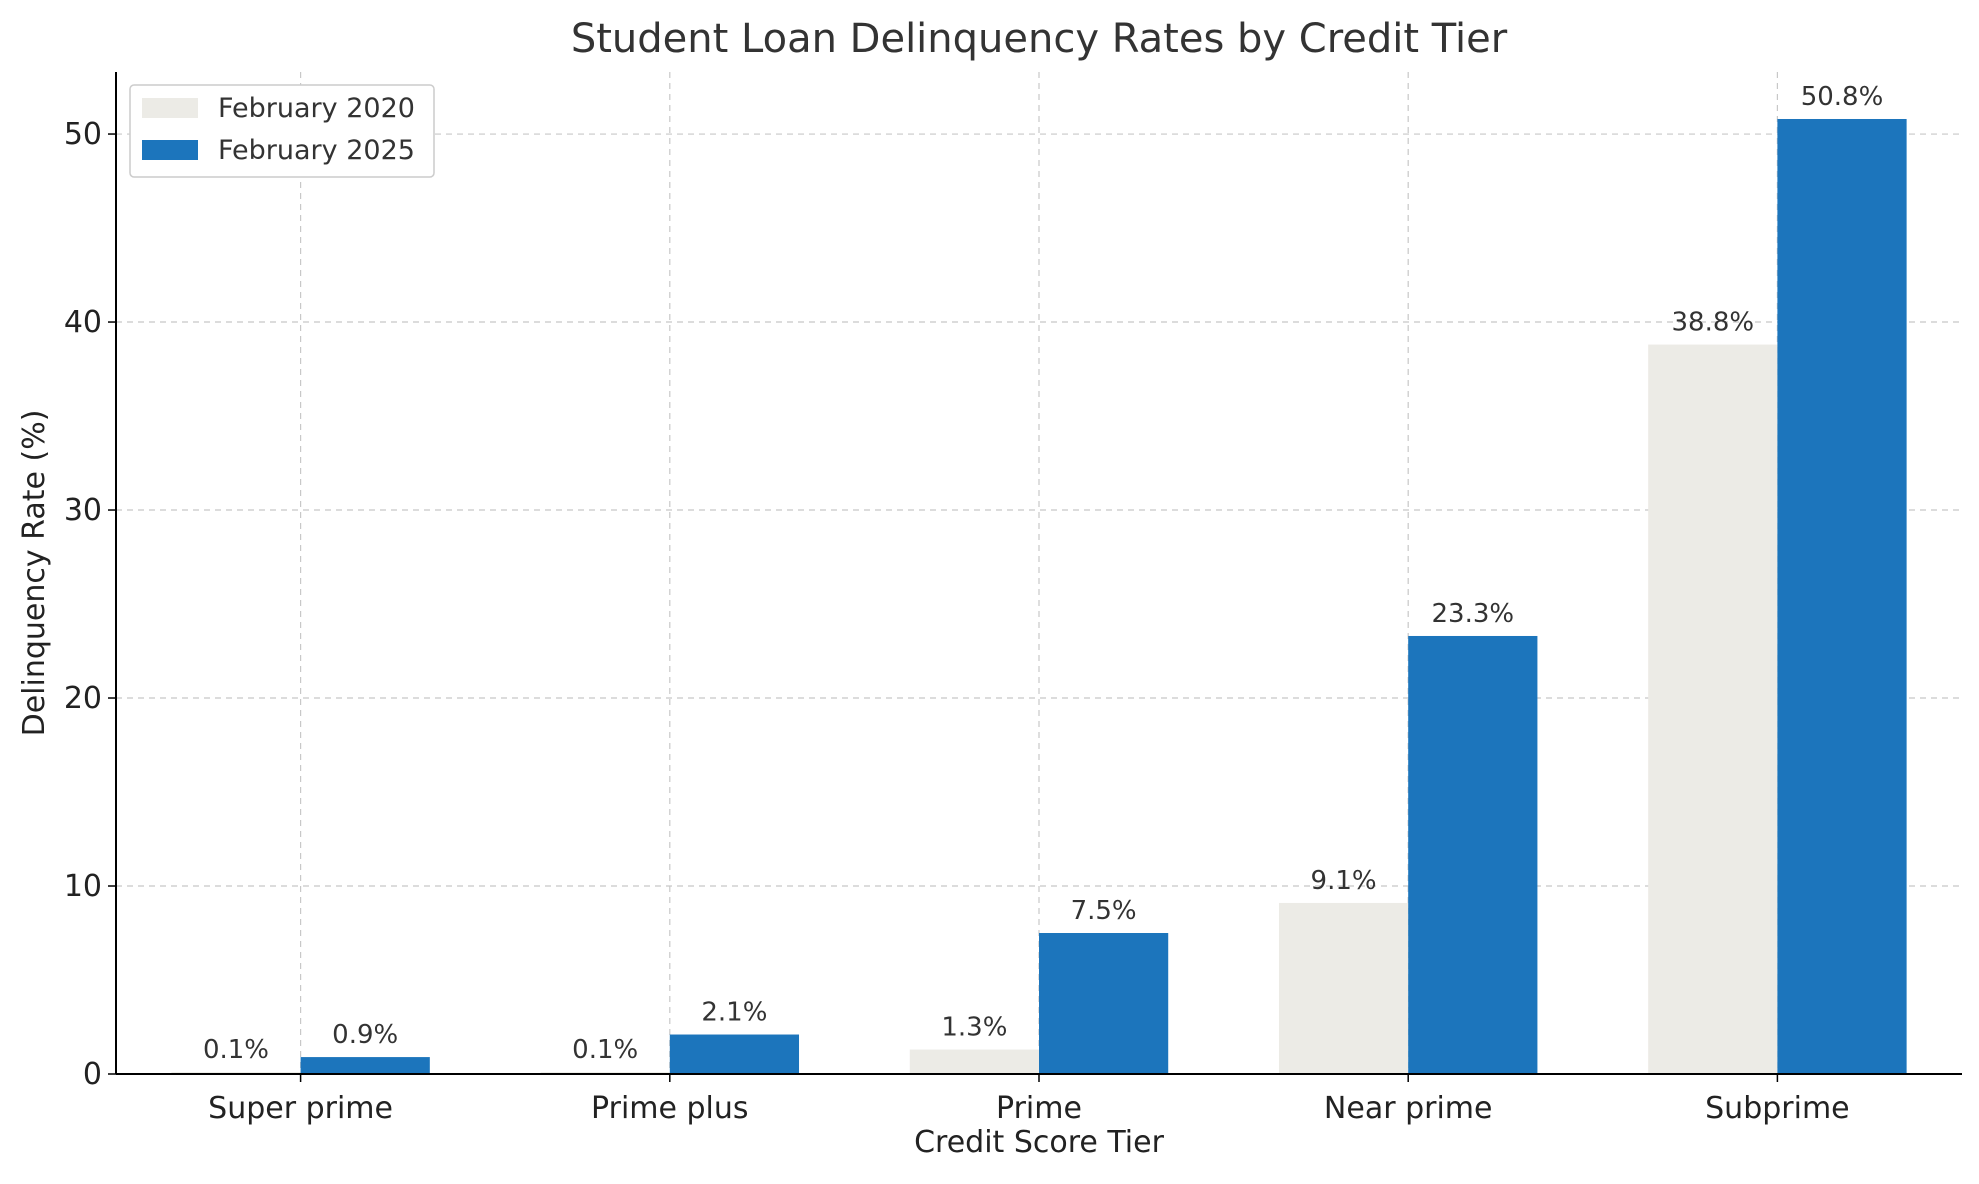  Describe the element at coordinates (605, 1050) in the screenshot. I see `value-label-february-2020-prime-plus: 0.1%` at that location.